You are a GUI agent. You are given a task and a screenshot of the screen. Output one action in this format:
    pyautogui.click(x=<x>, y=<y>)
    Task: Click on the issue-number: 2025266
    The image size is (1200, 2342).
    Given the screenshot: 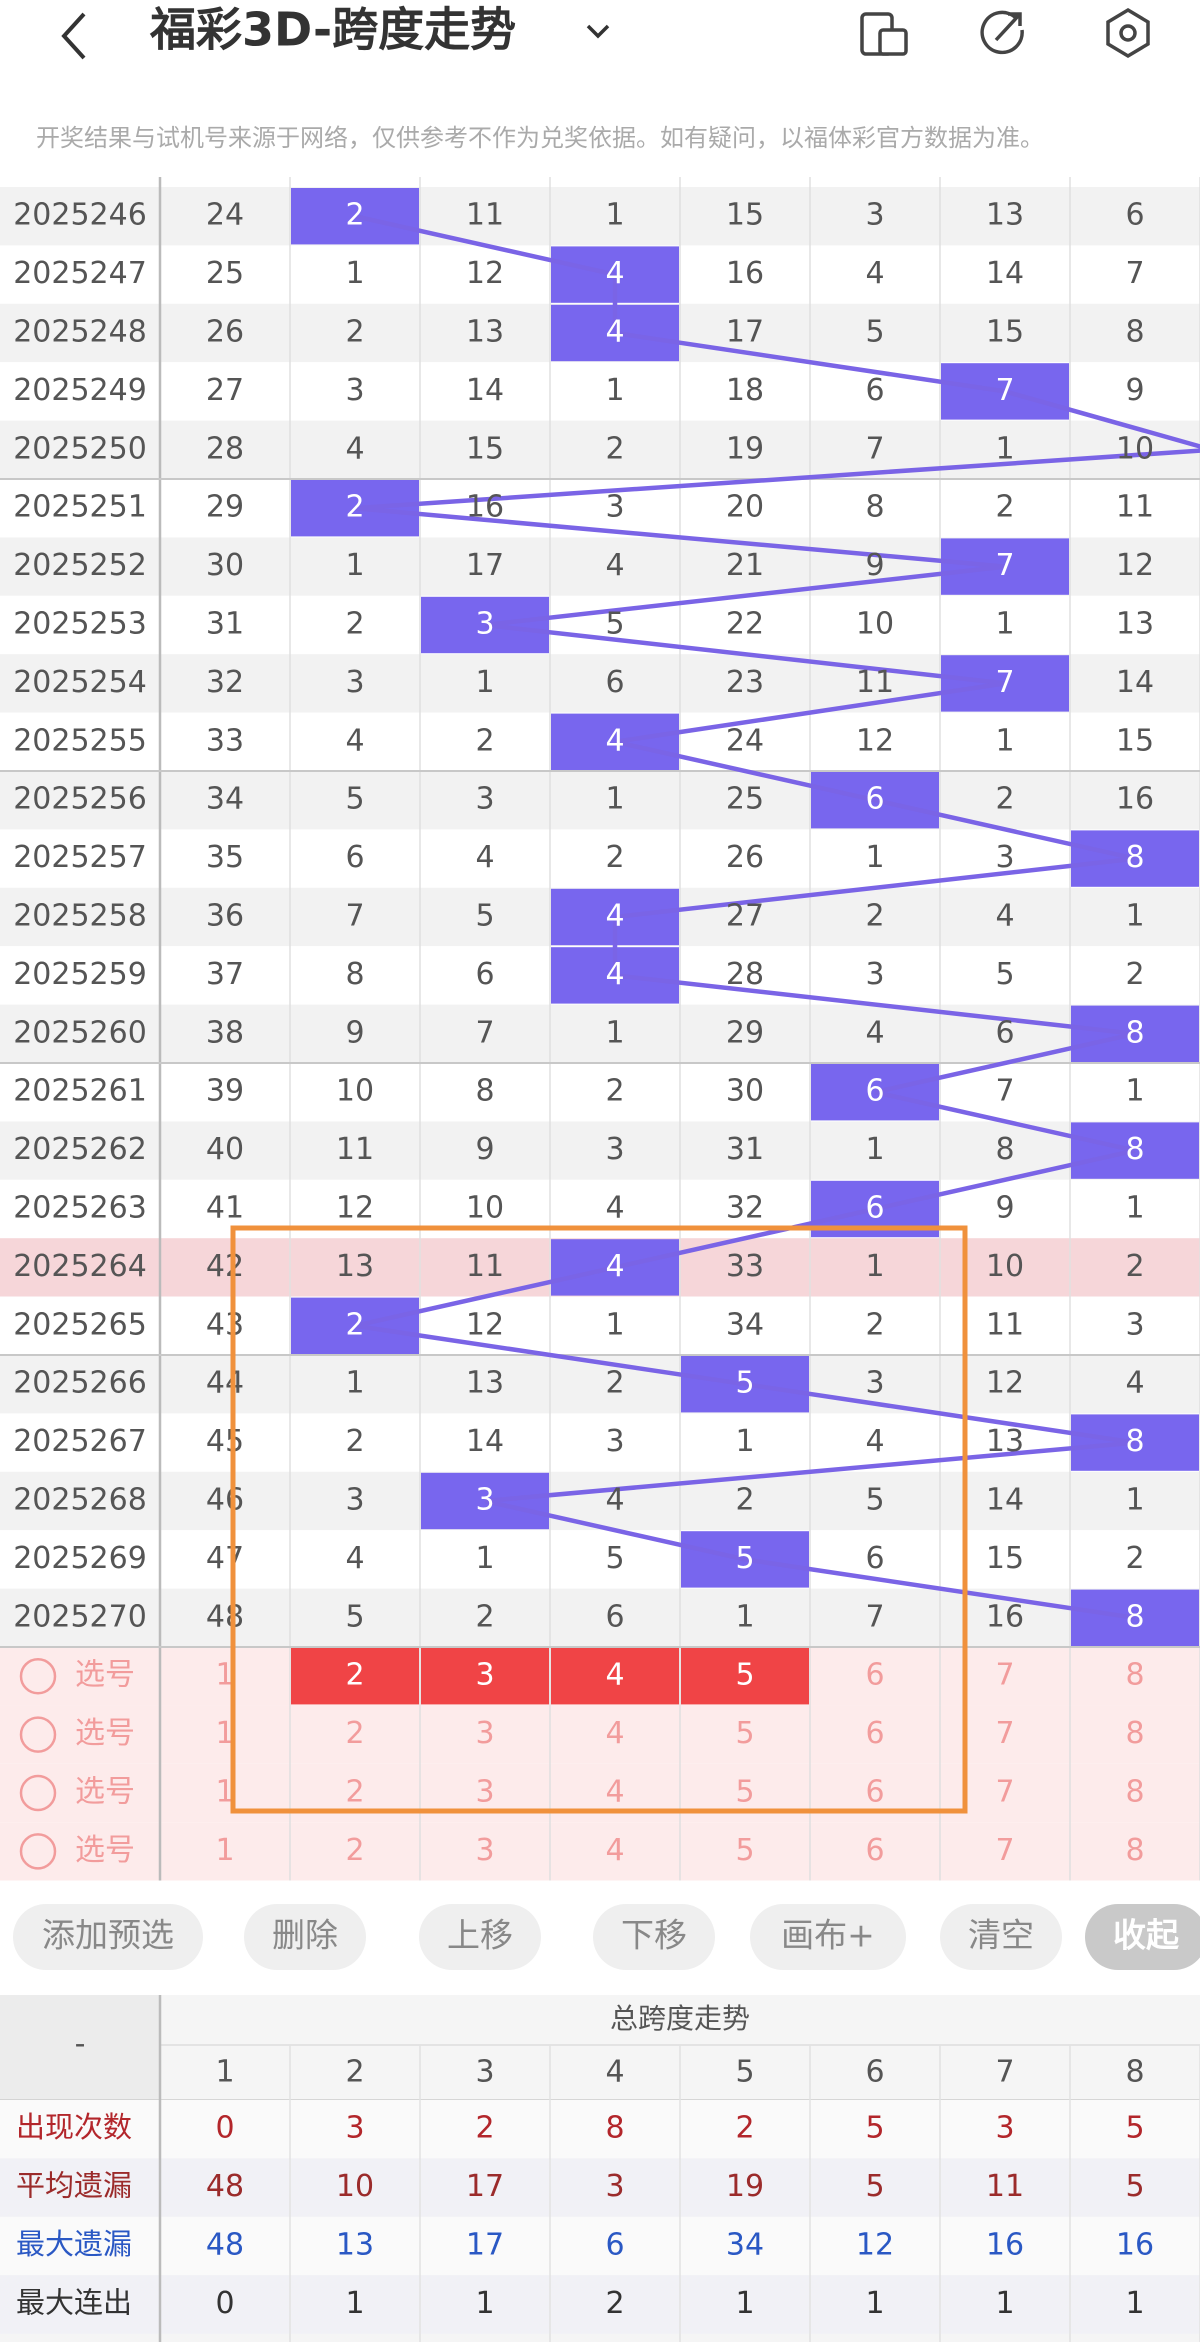 What is the action you would take?
    pyautogui.click(x=80, y=1383)
    